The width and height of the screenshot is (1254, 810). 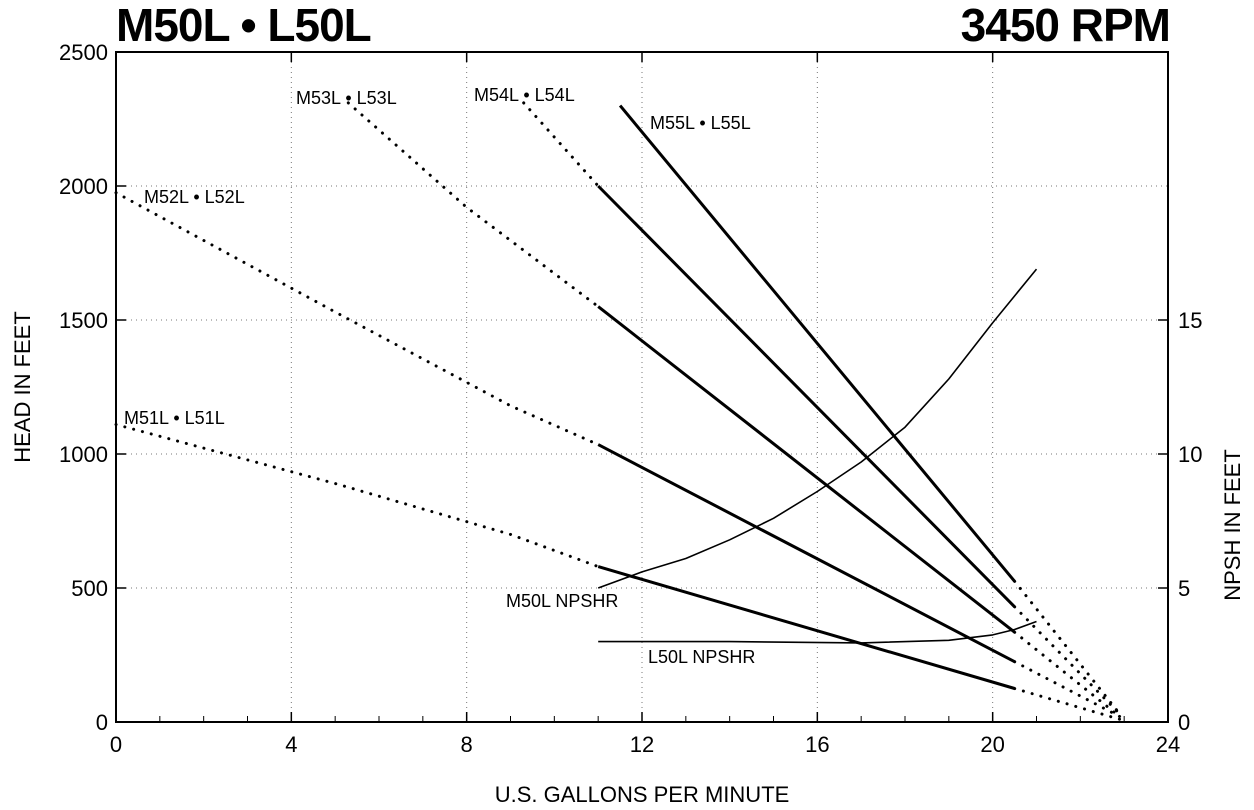 I want to click on y-tick-label: 2000, so click(x=83, y=186).